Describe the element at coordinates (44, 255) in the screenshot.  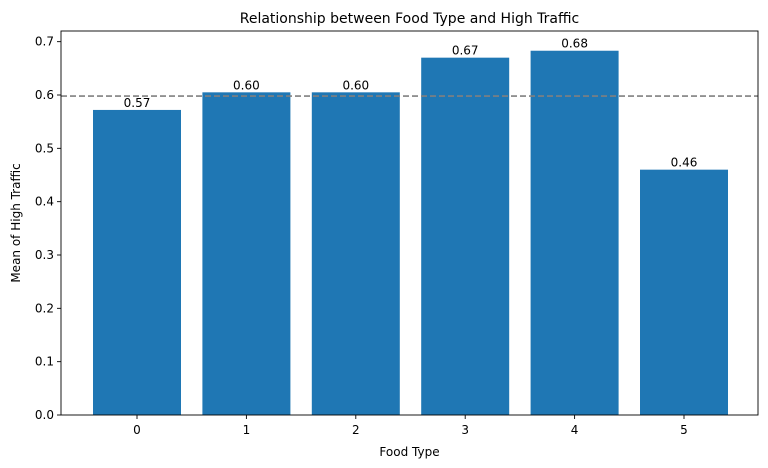
I see `y-tick-label-3: 0.3` at that location.